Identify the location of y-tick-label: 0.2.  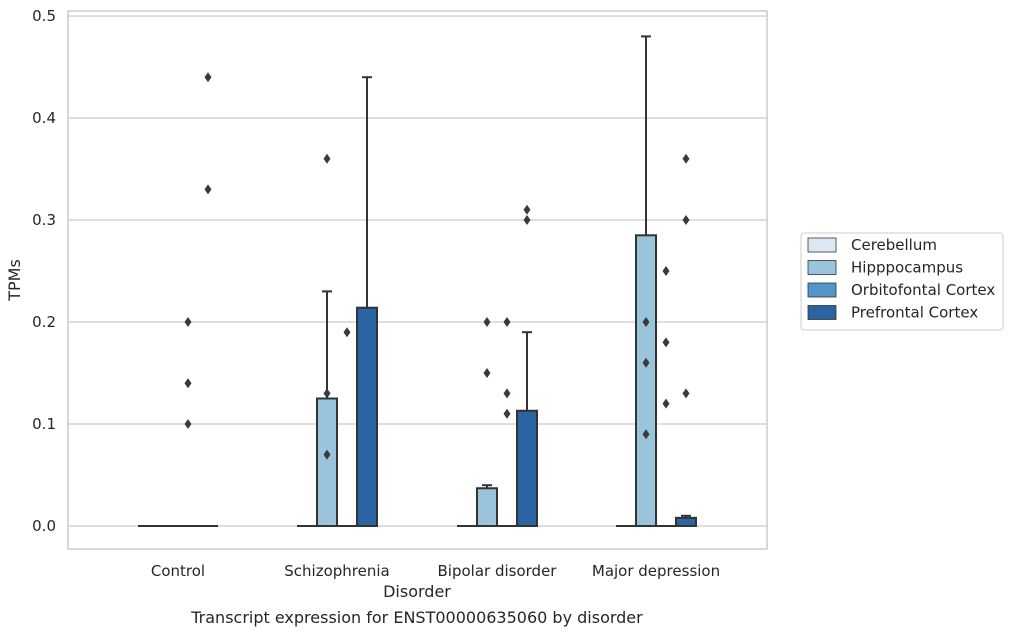
(44, 322).